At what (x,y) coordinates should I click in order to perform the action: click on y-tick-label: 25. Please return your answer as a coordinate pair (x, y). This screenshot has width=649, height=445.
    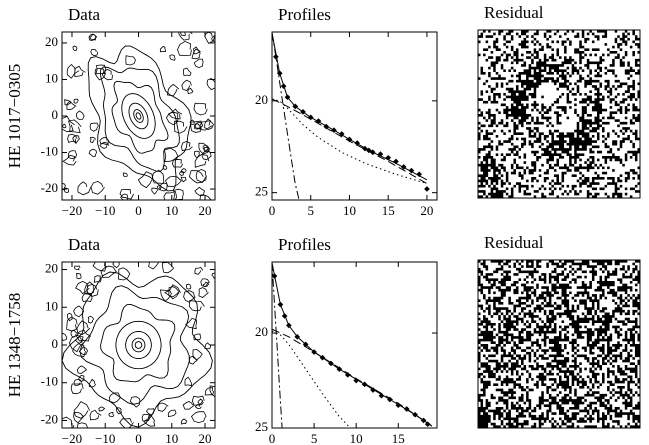
    Looking at the image, I should click on (261, 191).